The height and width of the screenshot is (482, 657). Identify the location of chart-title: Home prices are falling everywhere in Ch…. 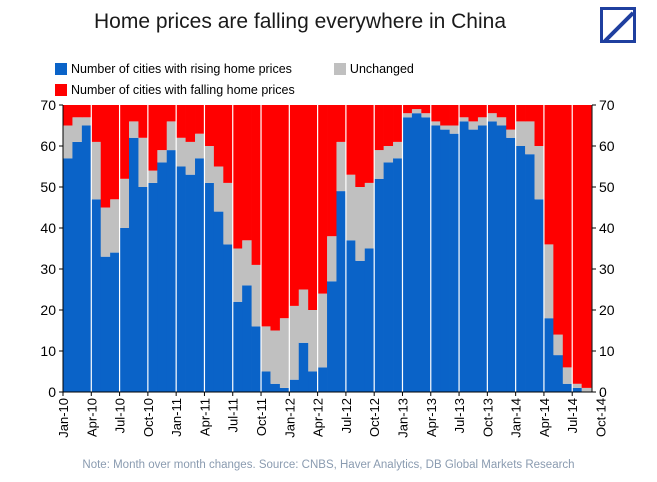
(300, 21).